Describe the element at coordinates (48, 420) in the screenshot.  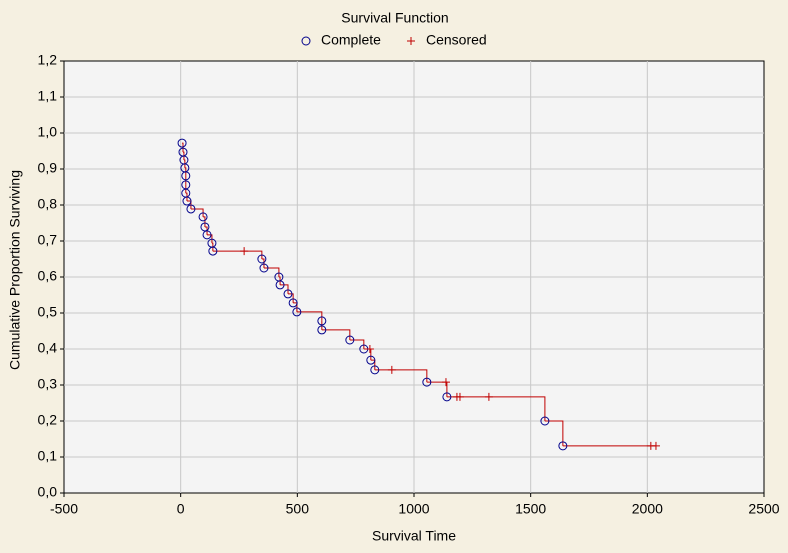
I see `y-tick-label: 0,2` at that location.